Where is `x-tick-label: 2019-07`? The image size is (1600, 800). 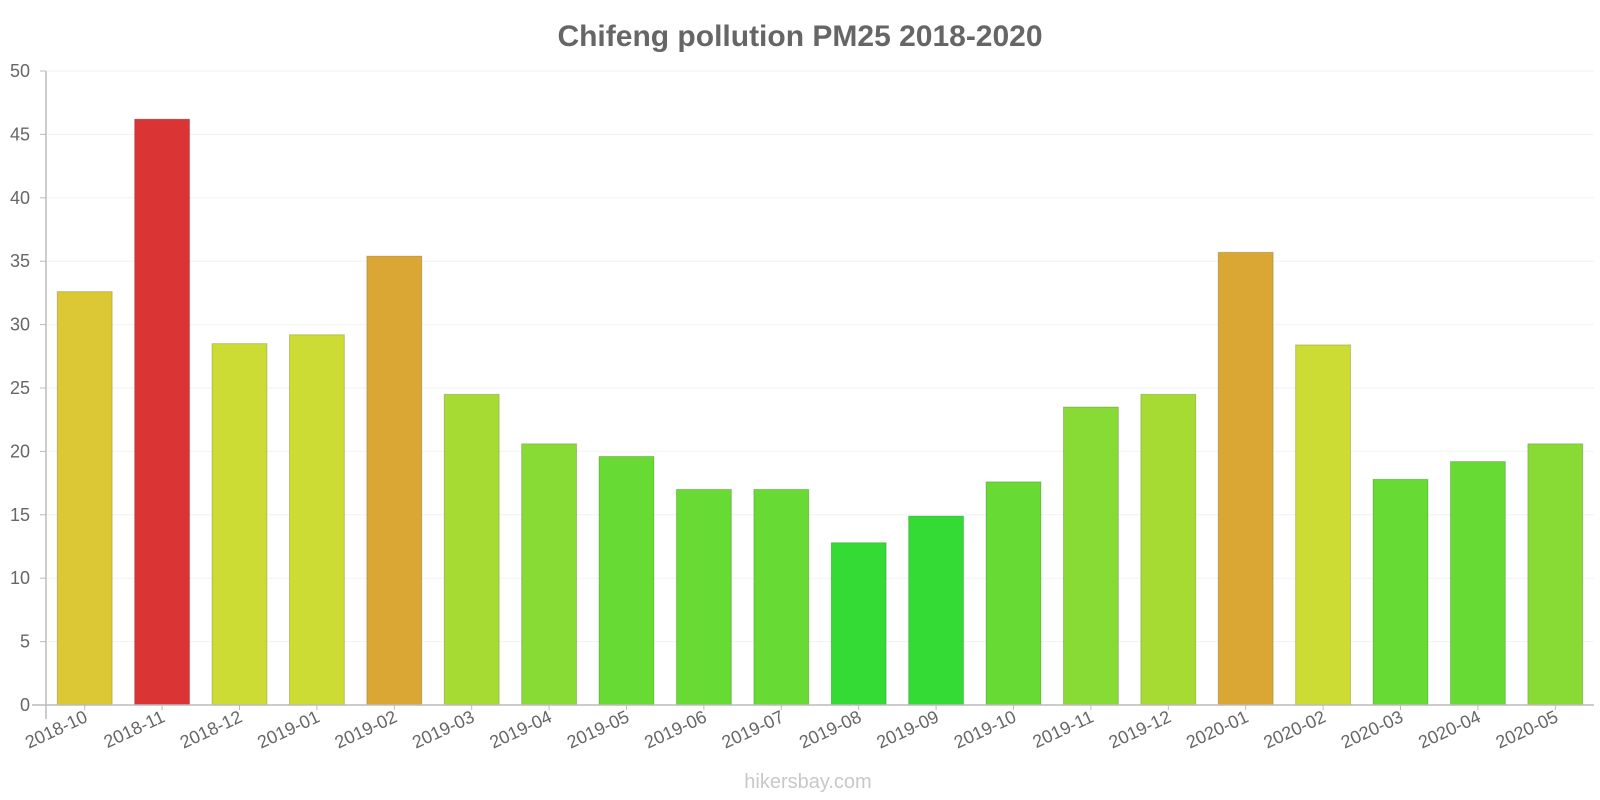 x-tick-label: 2019-07 is located at coordinates (753, 729).